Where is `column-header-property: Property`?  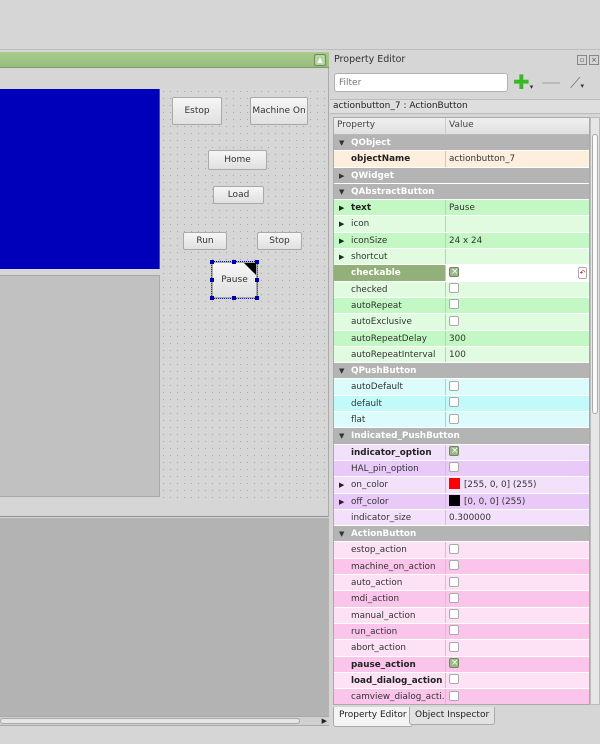
column-header-property: Property is located at coordinates (390, 126).